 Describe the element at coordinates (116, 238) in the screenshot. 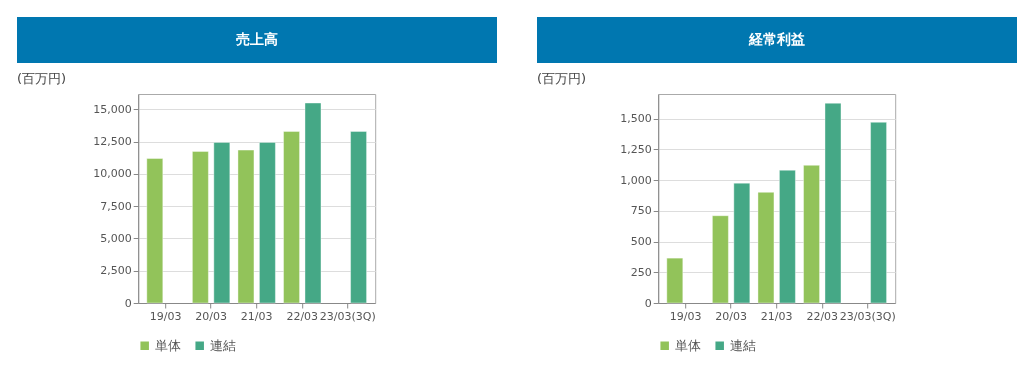

I see `y-tick-label: 5,000` at that location.